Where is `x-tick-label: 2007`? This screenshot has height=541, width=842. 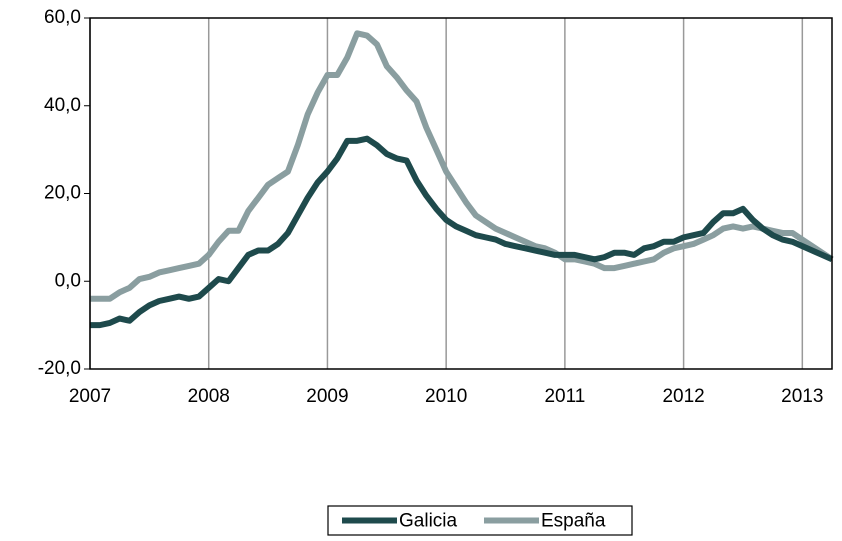 x-tick-label: 2007 is located at coordinates (90, 396).